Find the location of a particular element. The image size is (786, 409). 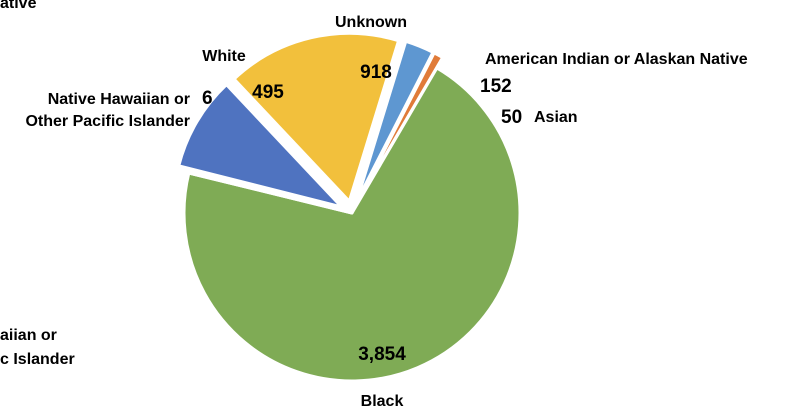

clipped-label-top: ative is located at coordinates (18, 6).